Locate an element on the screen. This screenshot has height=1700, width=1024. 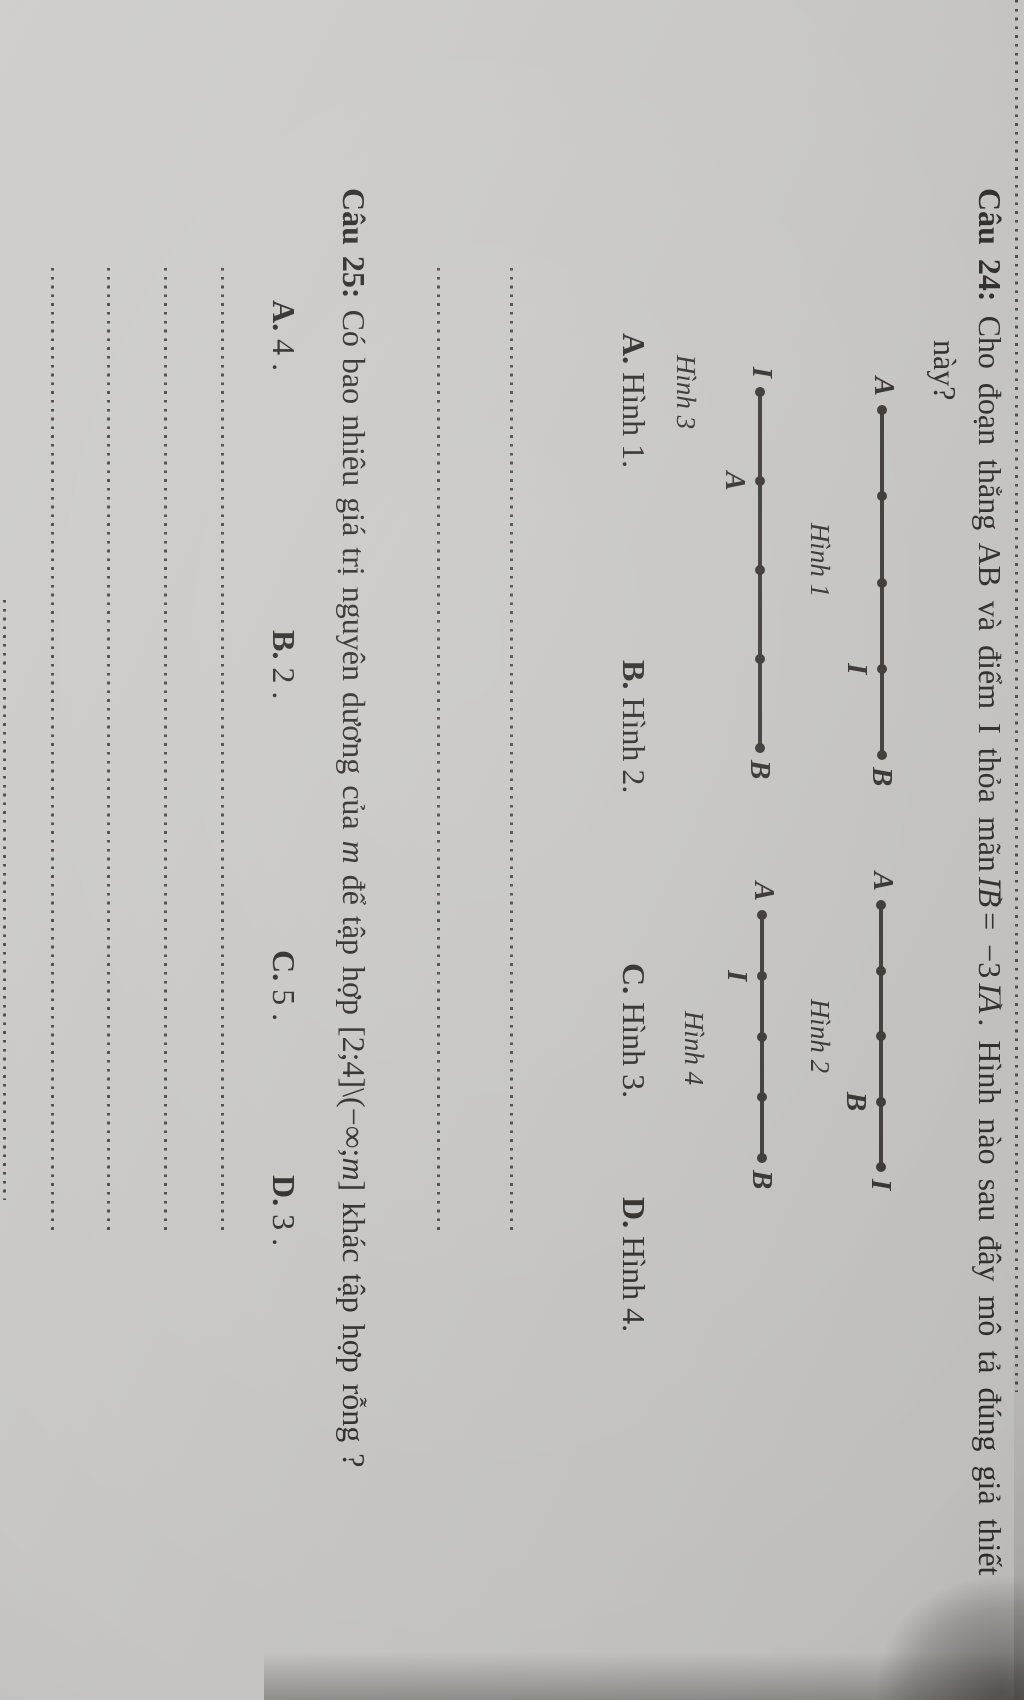
figure-2-label-start: A is located at coordinates (883, 881).